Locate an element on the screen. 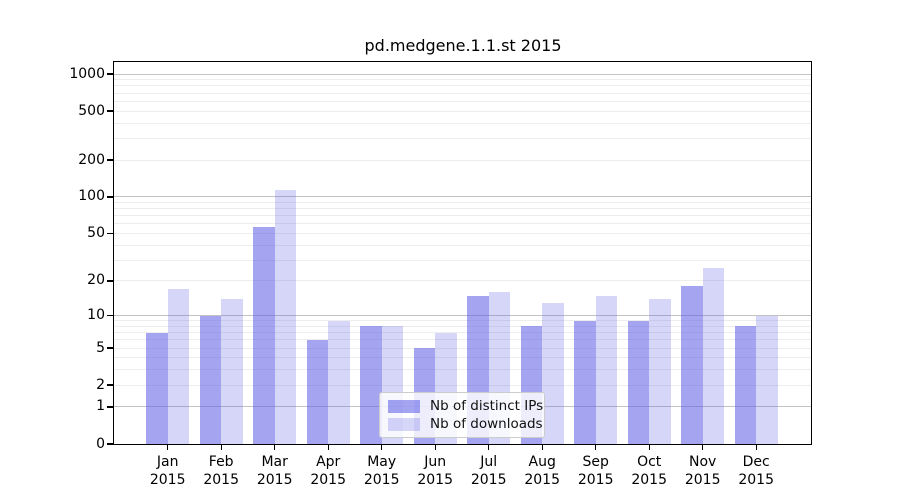 This screenshot has width=900, height=500. y-tick-label: 100 is located at coordinates (91, 196).